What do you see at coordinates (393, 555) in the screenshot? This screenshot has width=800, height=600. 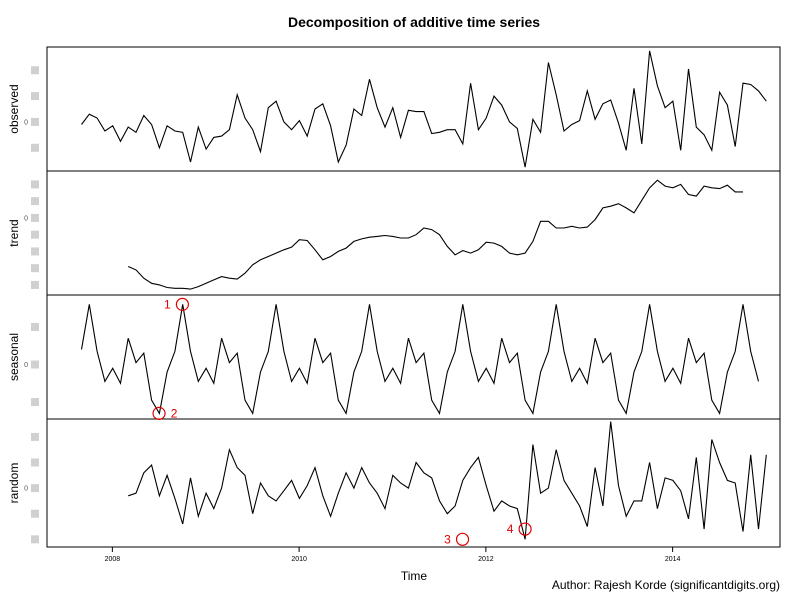 I see `x-axis: 2008 2010 2012 2014` at bounding box center [393, 555].